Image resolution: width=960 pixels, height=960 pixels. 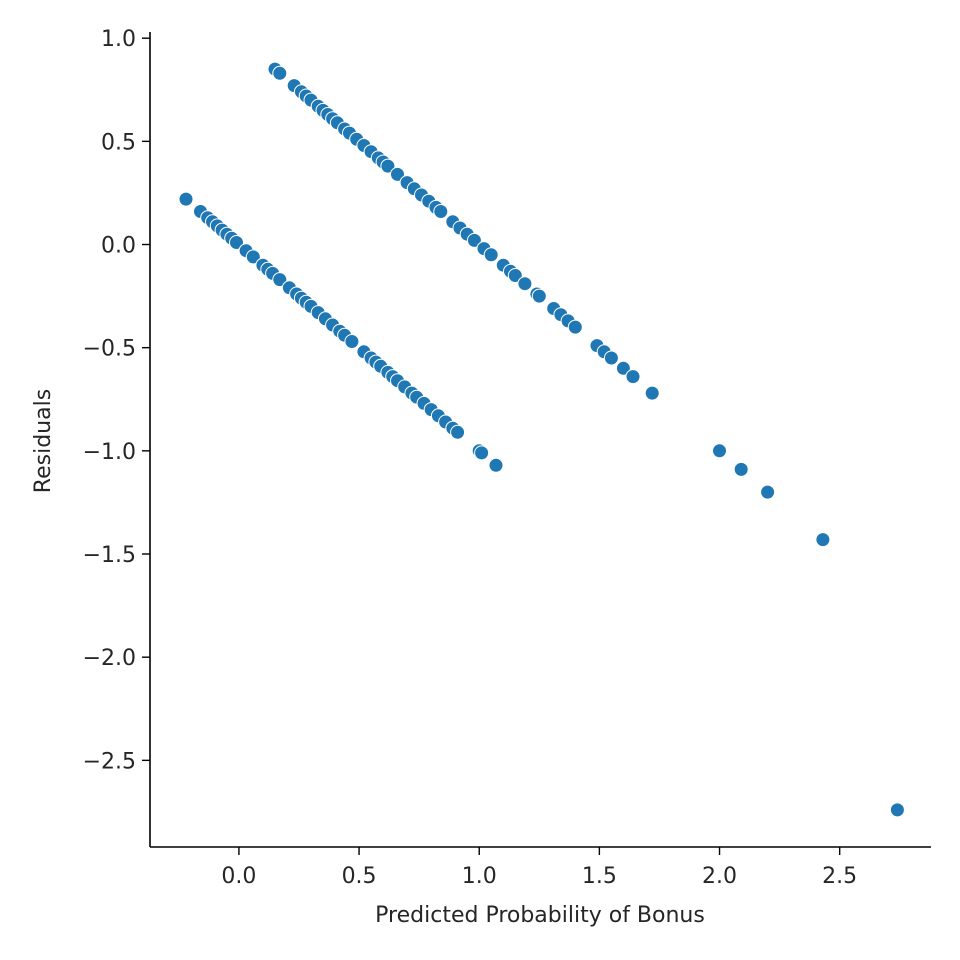 What do you see at coordinates (116, 400) in the screenshot?
I see `y-axis-ticks: 1.0 0.5 0.0 −0.5 −1.0 −1.5 −2.0 −2.5` at bounding box center [116, 400].